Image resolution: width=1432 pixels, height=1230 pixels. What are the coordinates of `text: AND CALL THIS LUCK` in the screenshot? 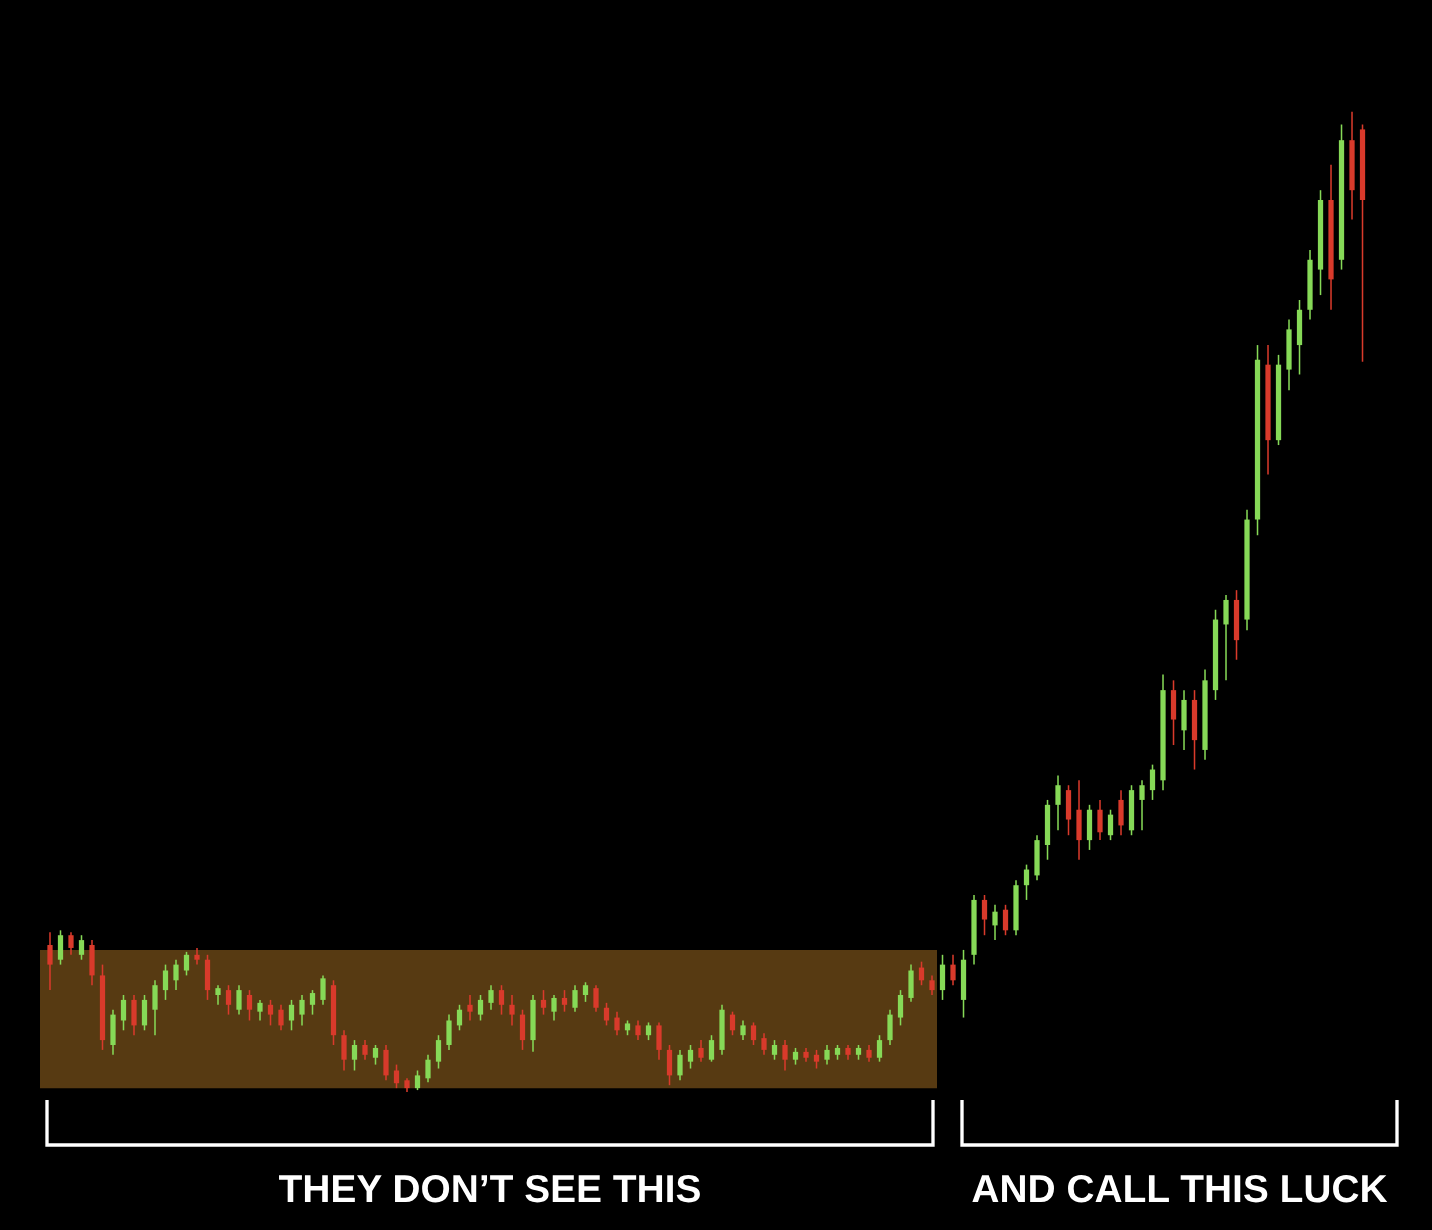 It's located at (1180, 1188).